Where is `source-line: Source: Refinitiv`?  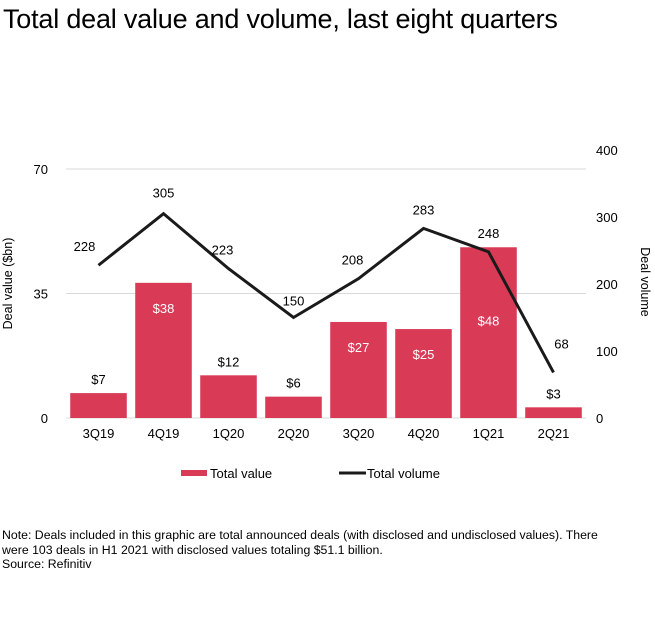
source-line: Source: Refinitiv is located at coordinates (47, 564).